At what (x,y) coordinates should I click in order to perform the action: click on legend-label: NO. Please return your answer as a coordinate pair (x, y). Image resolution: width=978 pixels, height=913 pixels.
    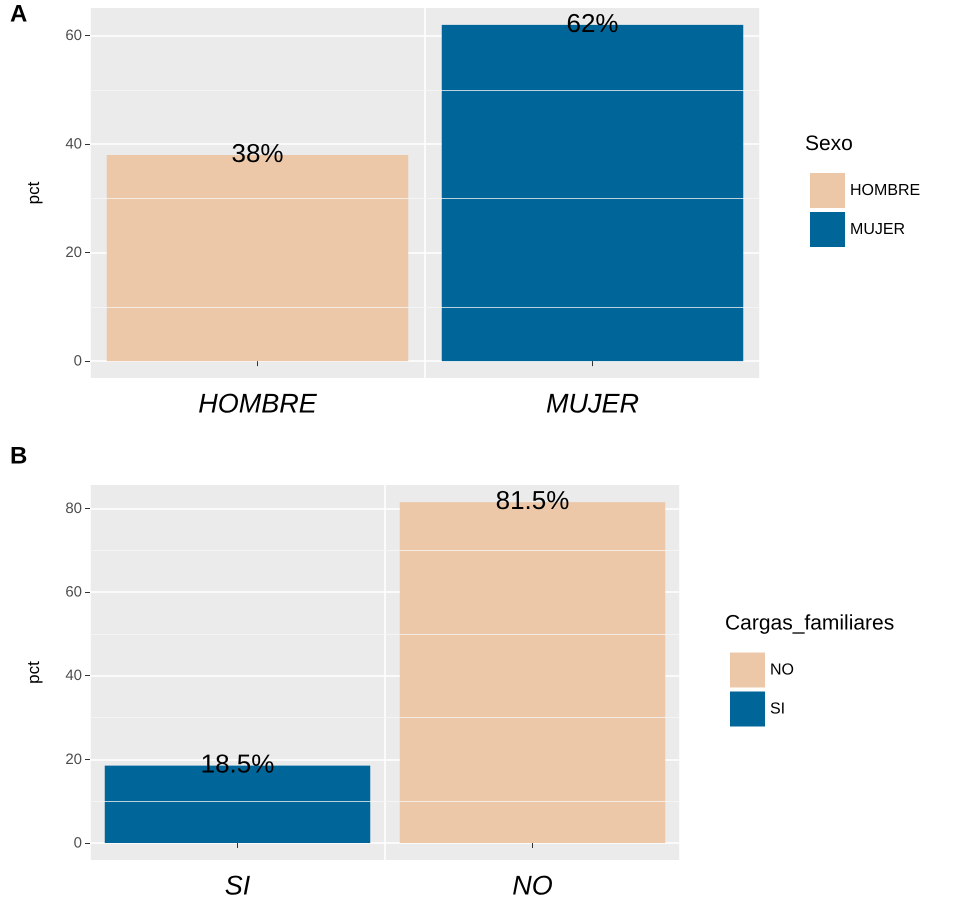
    Looking at the image, I should click on (782, 670).